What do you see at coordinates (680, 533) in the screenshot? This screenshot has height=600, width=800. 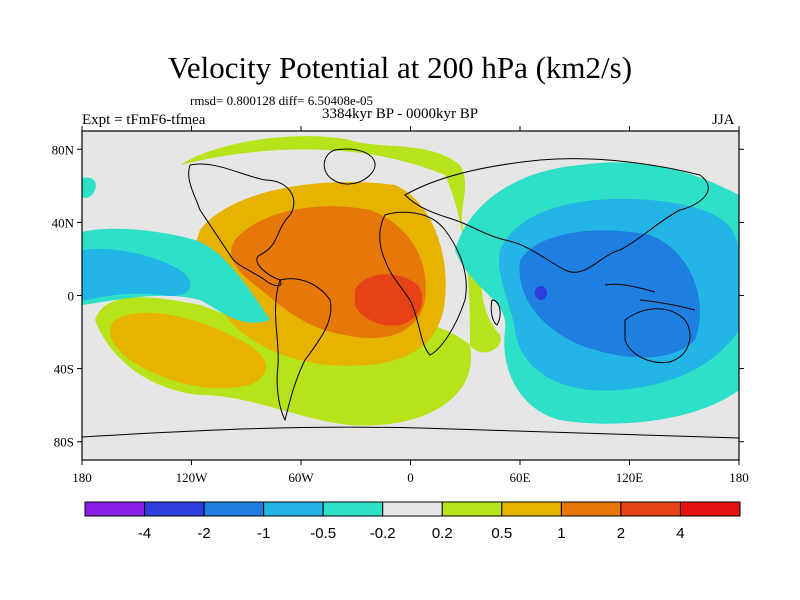 I see `colorbar-label: 4` at bounding box center [680, 533].